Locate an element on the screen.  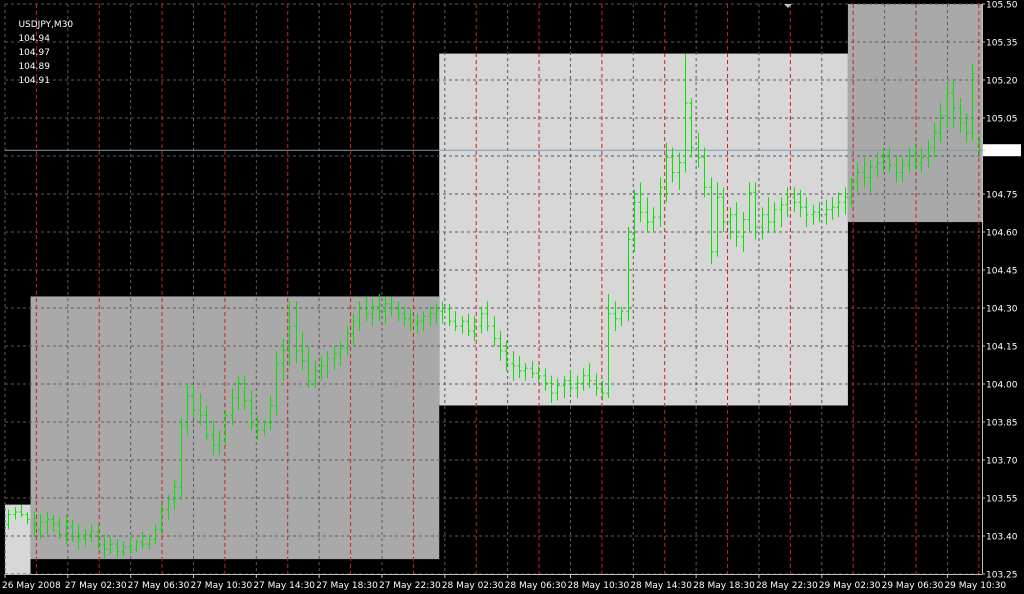
price-axis-label: 103.85 is located at coordinates (1002, 424).